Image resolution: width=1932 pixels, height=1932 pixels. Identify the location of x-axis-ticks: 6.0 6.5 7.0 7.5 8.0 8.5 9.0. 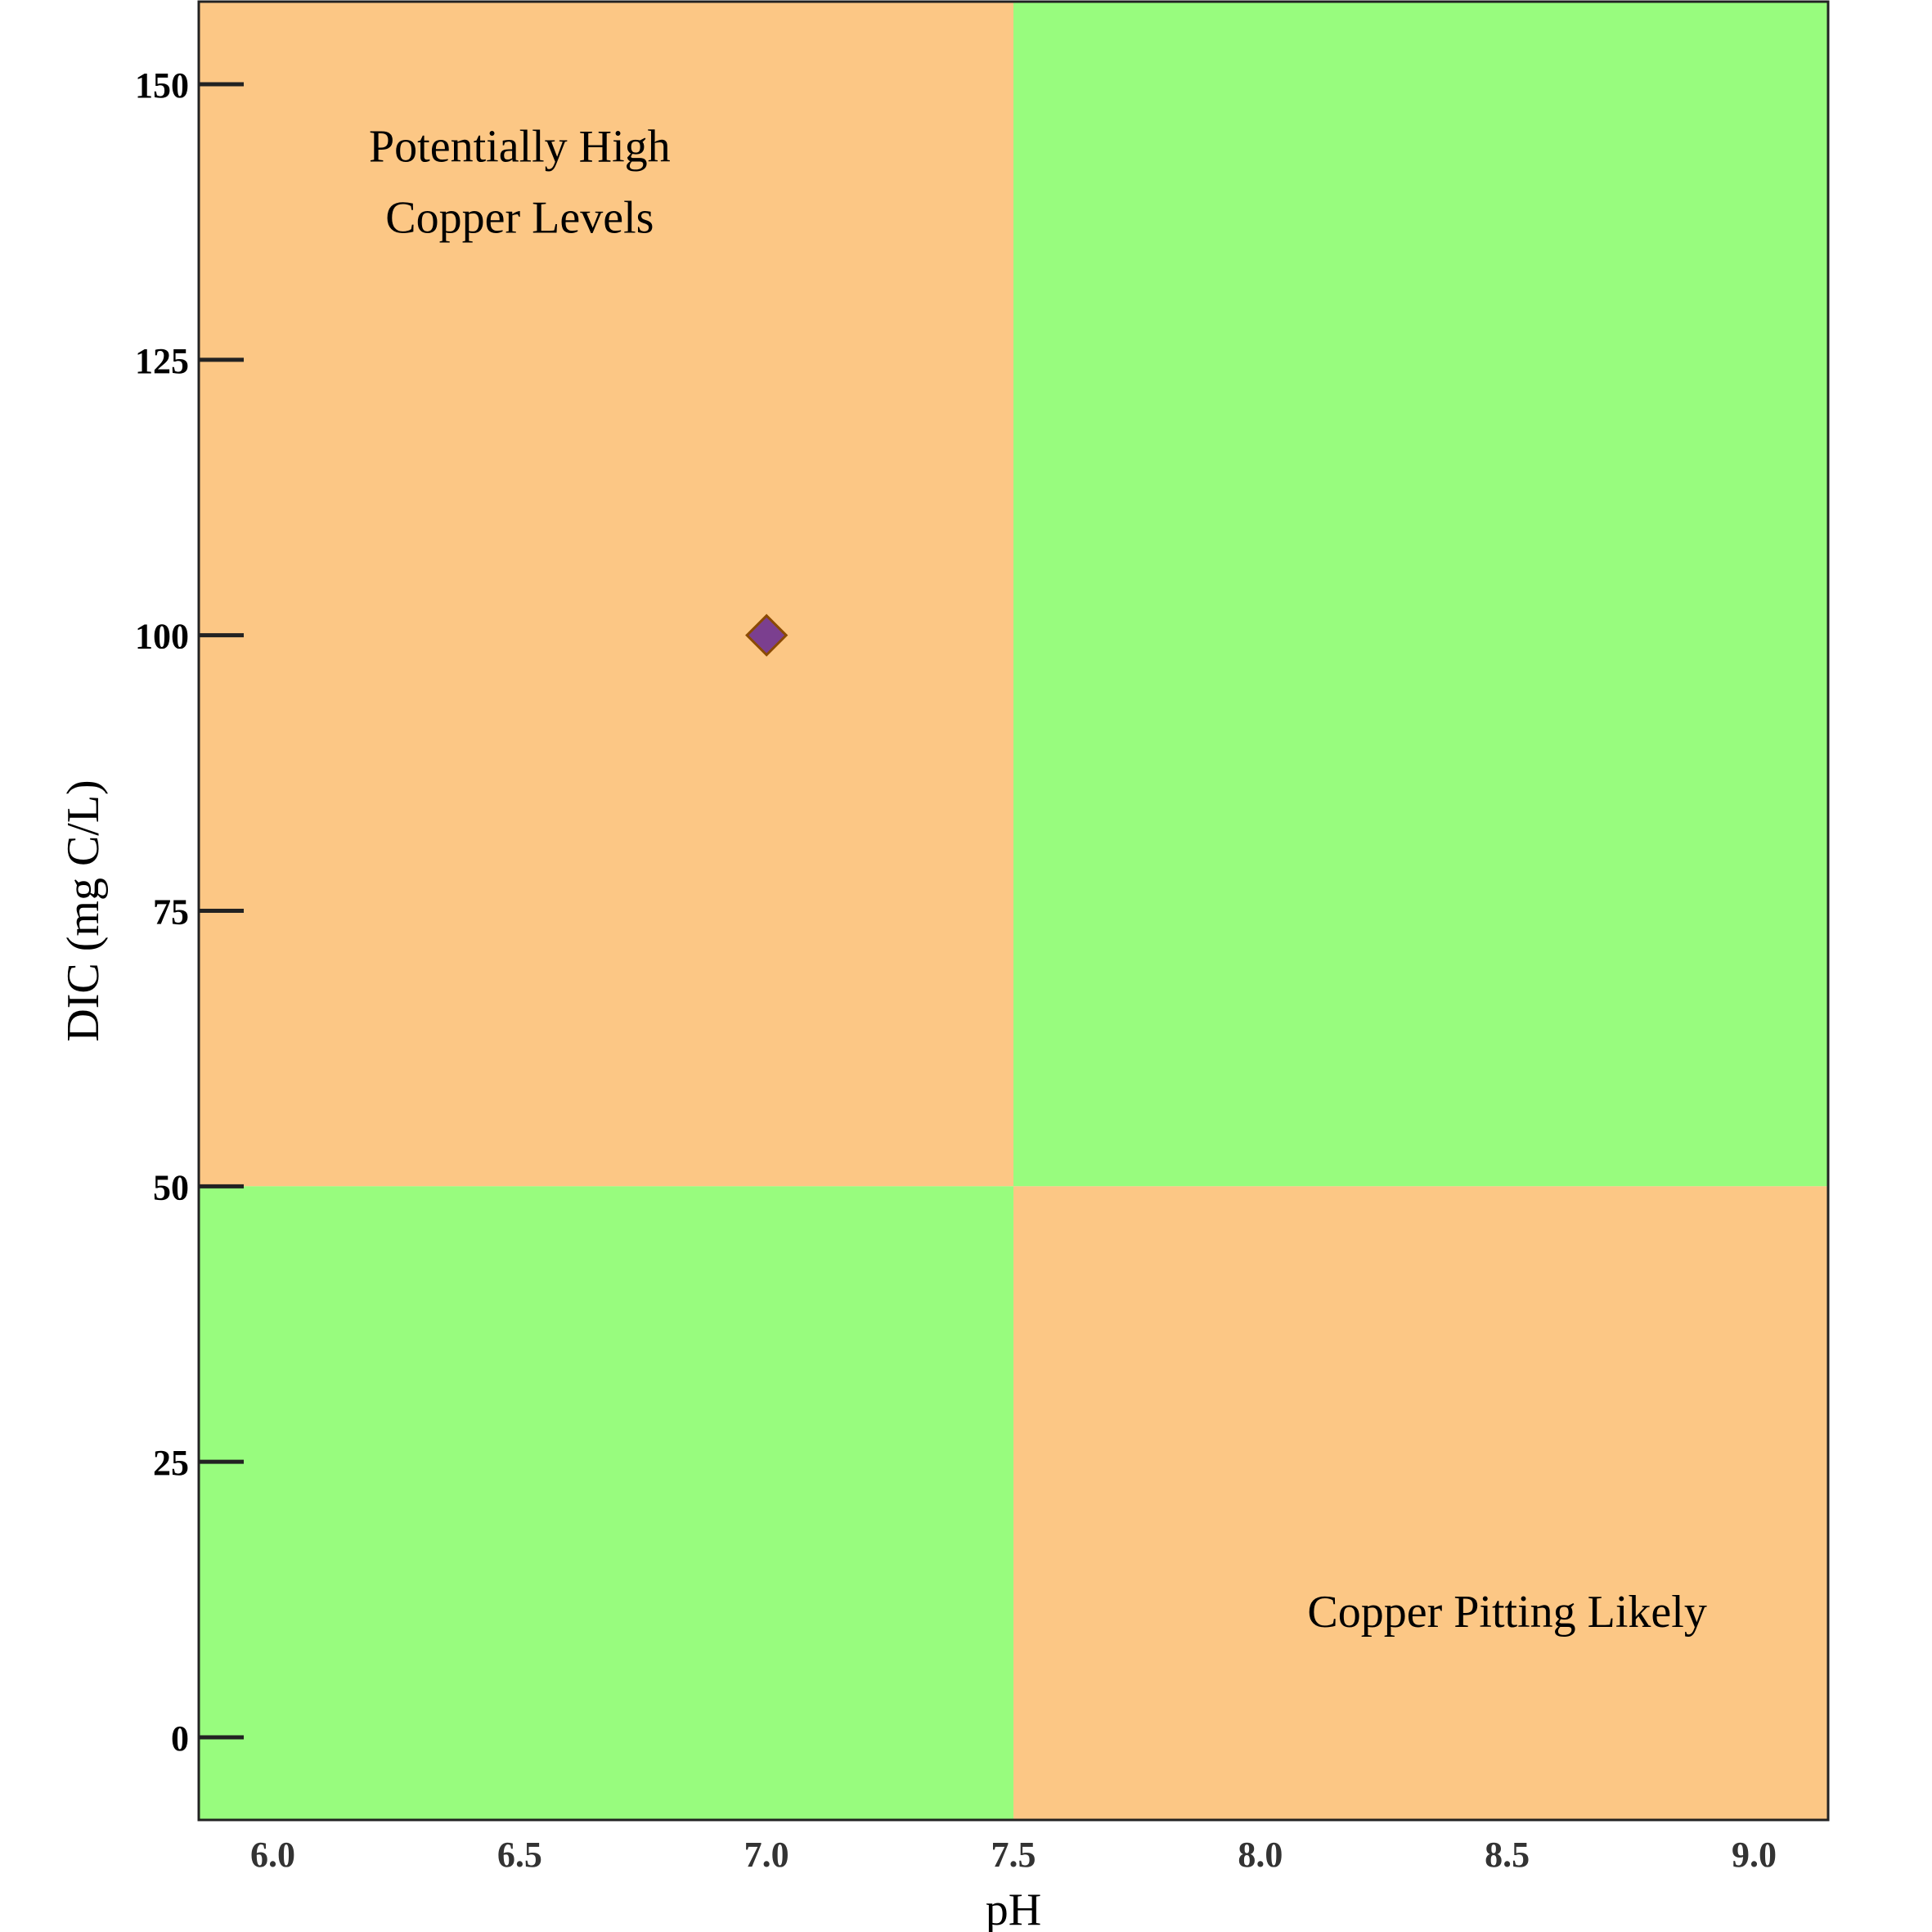
(1013, 1855).